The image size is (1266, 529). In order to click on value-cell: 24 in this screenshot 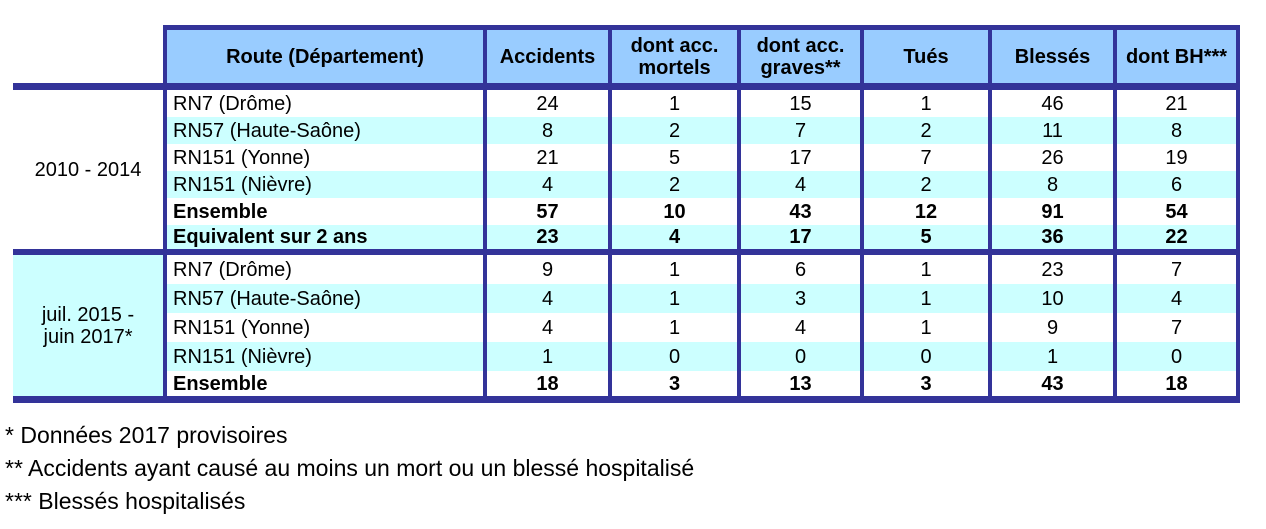, I will do `click(545, 103)`.